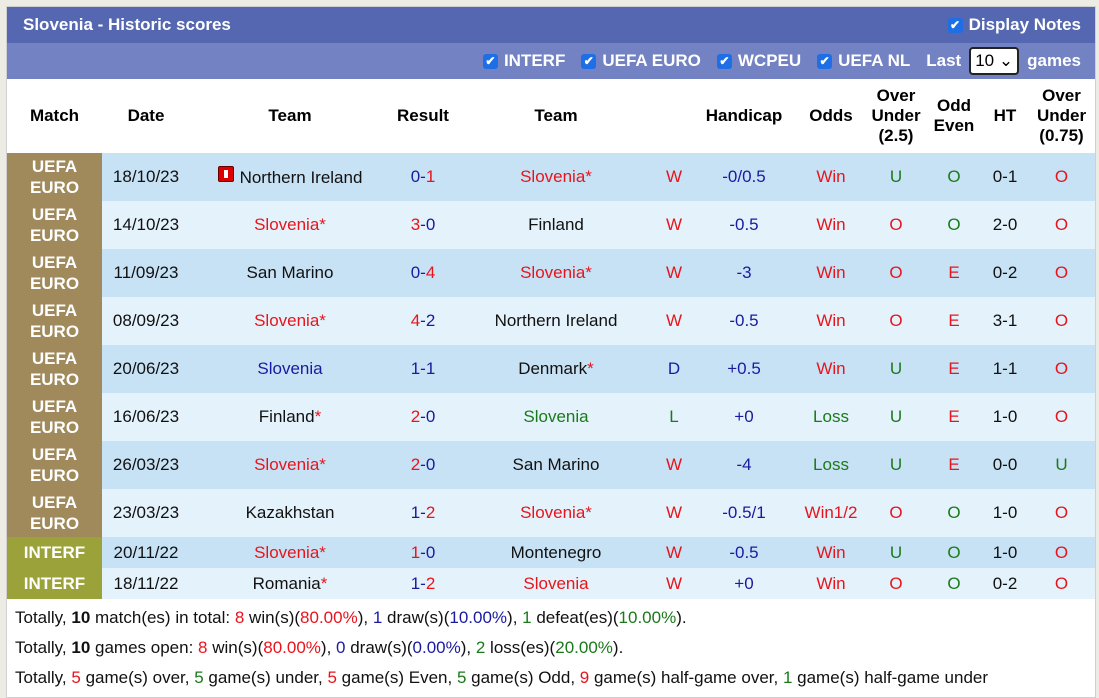 The image size is (1099, 698). Describe the element at coordinates (415, 464) in the screenshot. I see `home-score: 2` at that location.